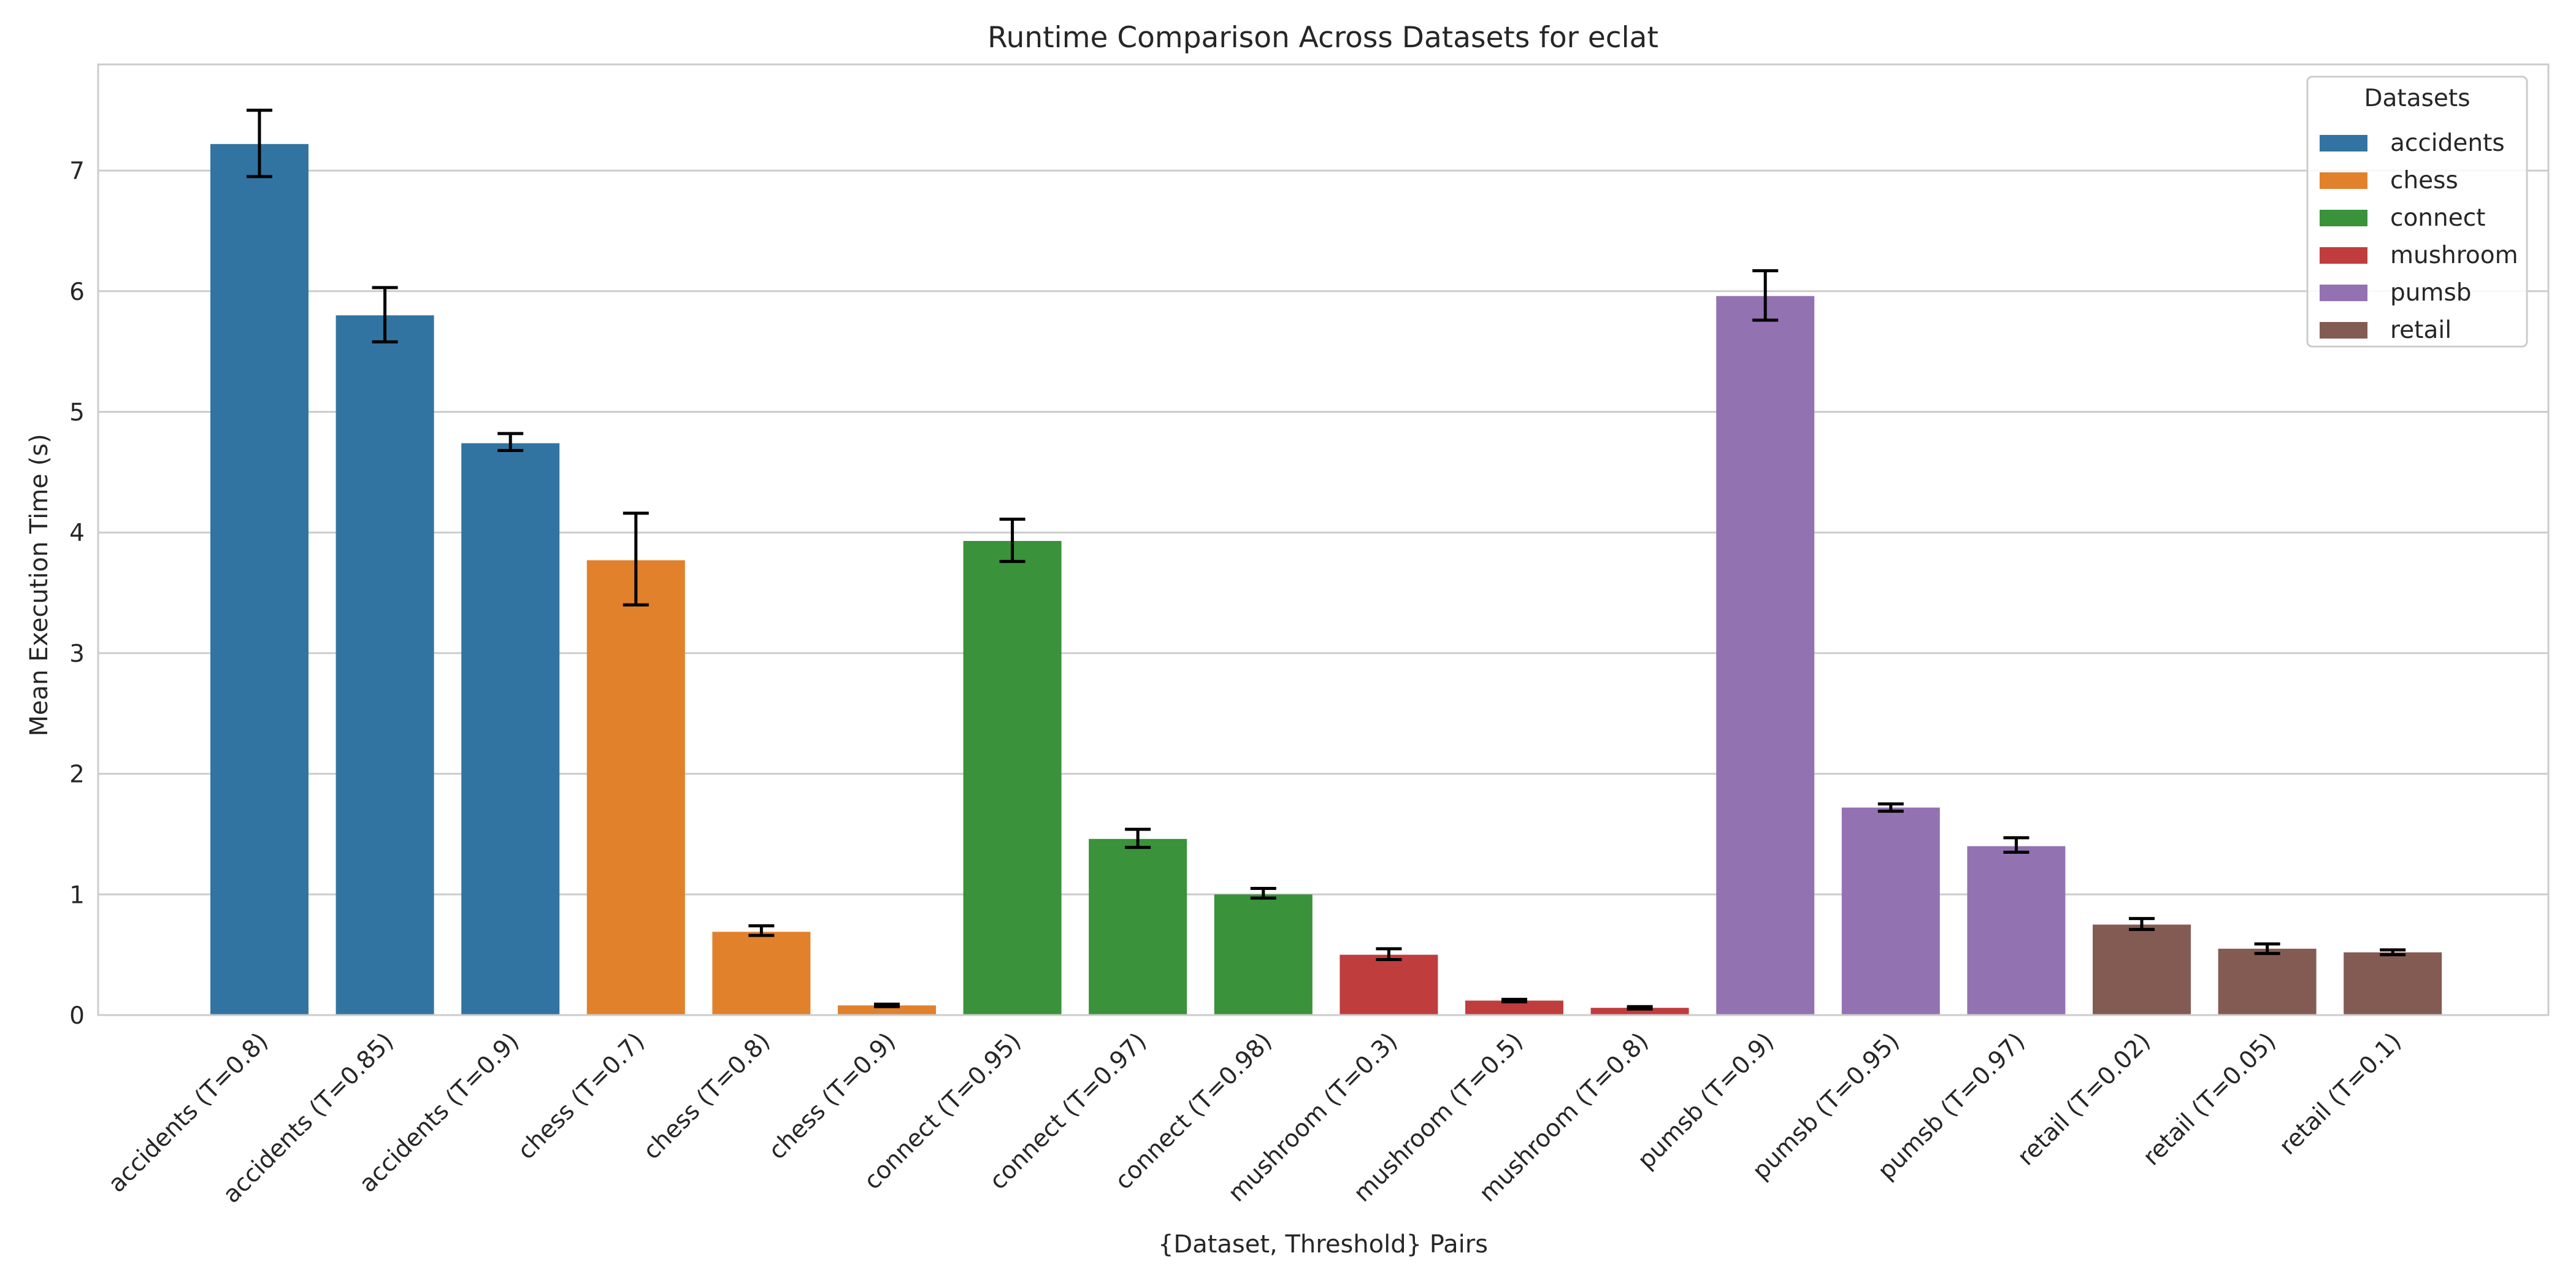 The image size is (2576, 1288). What do you see at coordinates (77, 171) in the screenshot?
I see `y-tick-label: 7` at bounding box center [77, 171].